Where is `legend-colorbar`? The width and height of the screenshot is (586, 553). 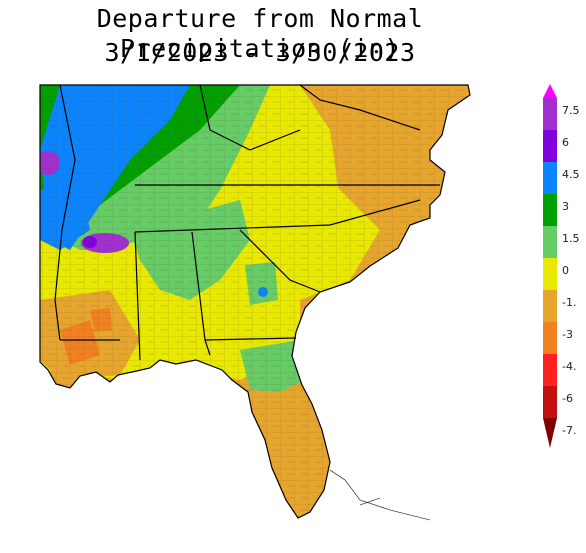
legend-colorbar is located at coordinates (550, 266).